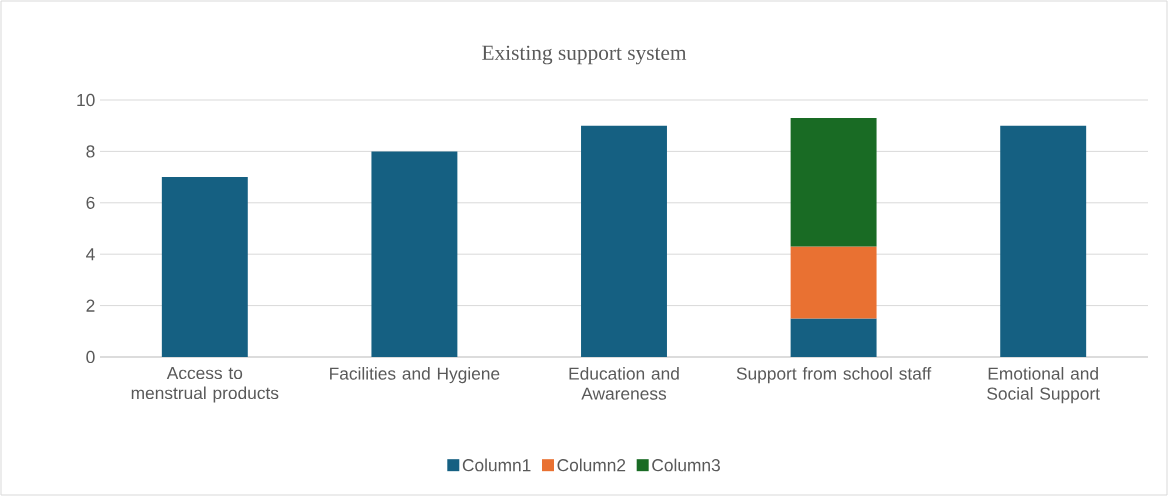 This screenshot has height=496, width=1168. Describe the element at coordinates (1043, 385) in the screenshot. I see `x-tick-label: Emotional and Social Support` at that location.